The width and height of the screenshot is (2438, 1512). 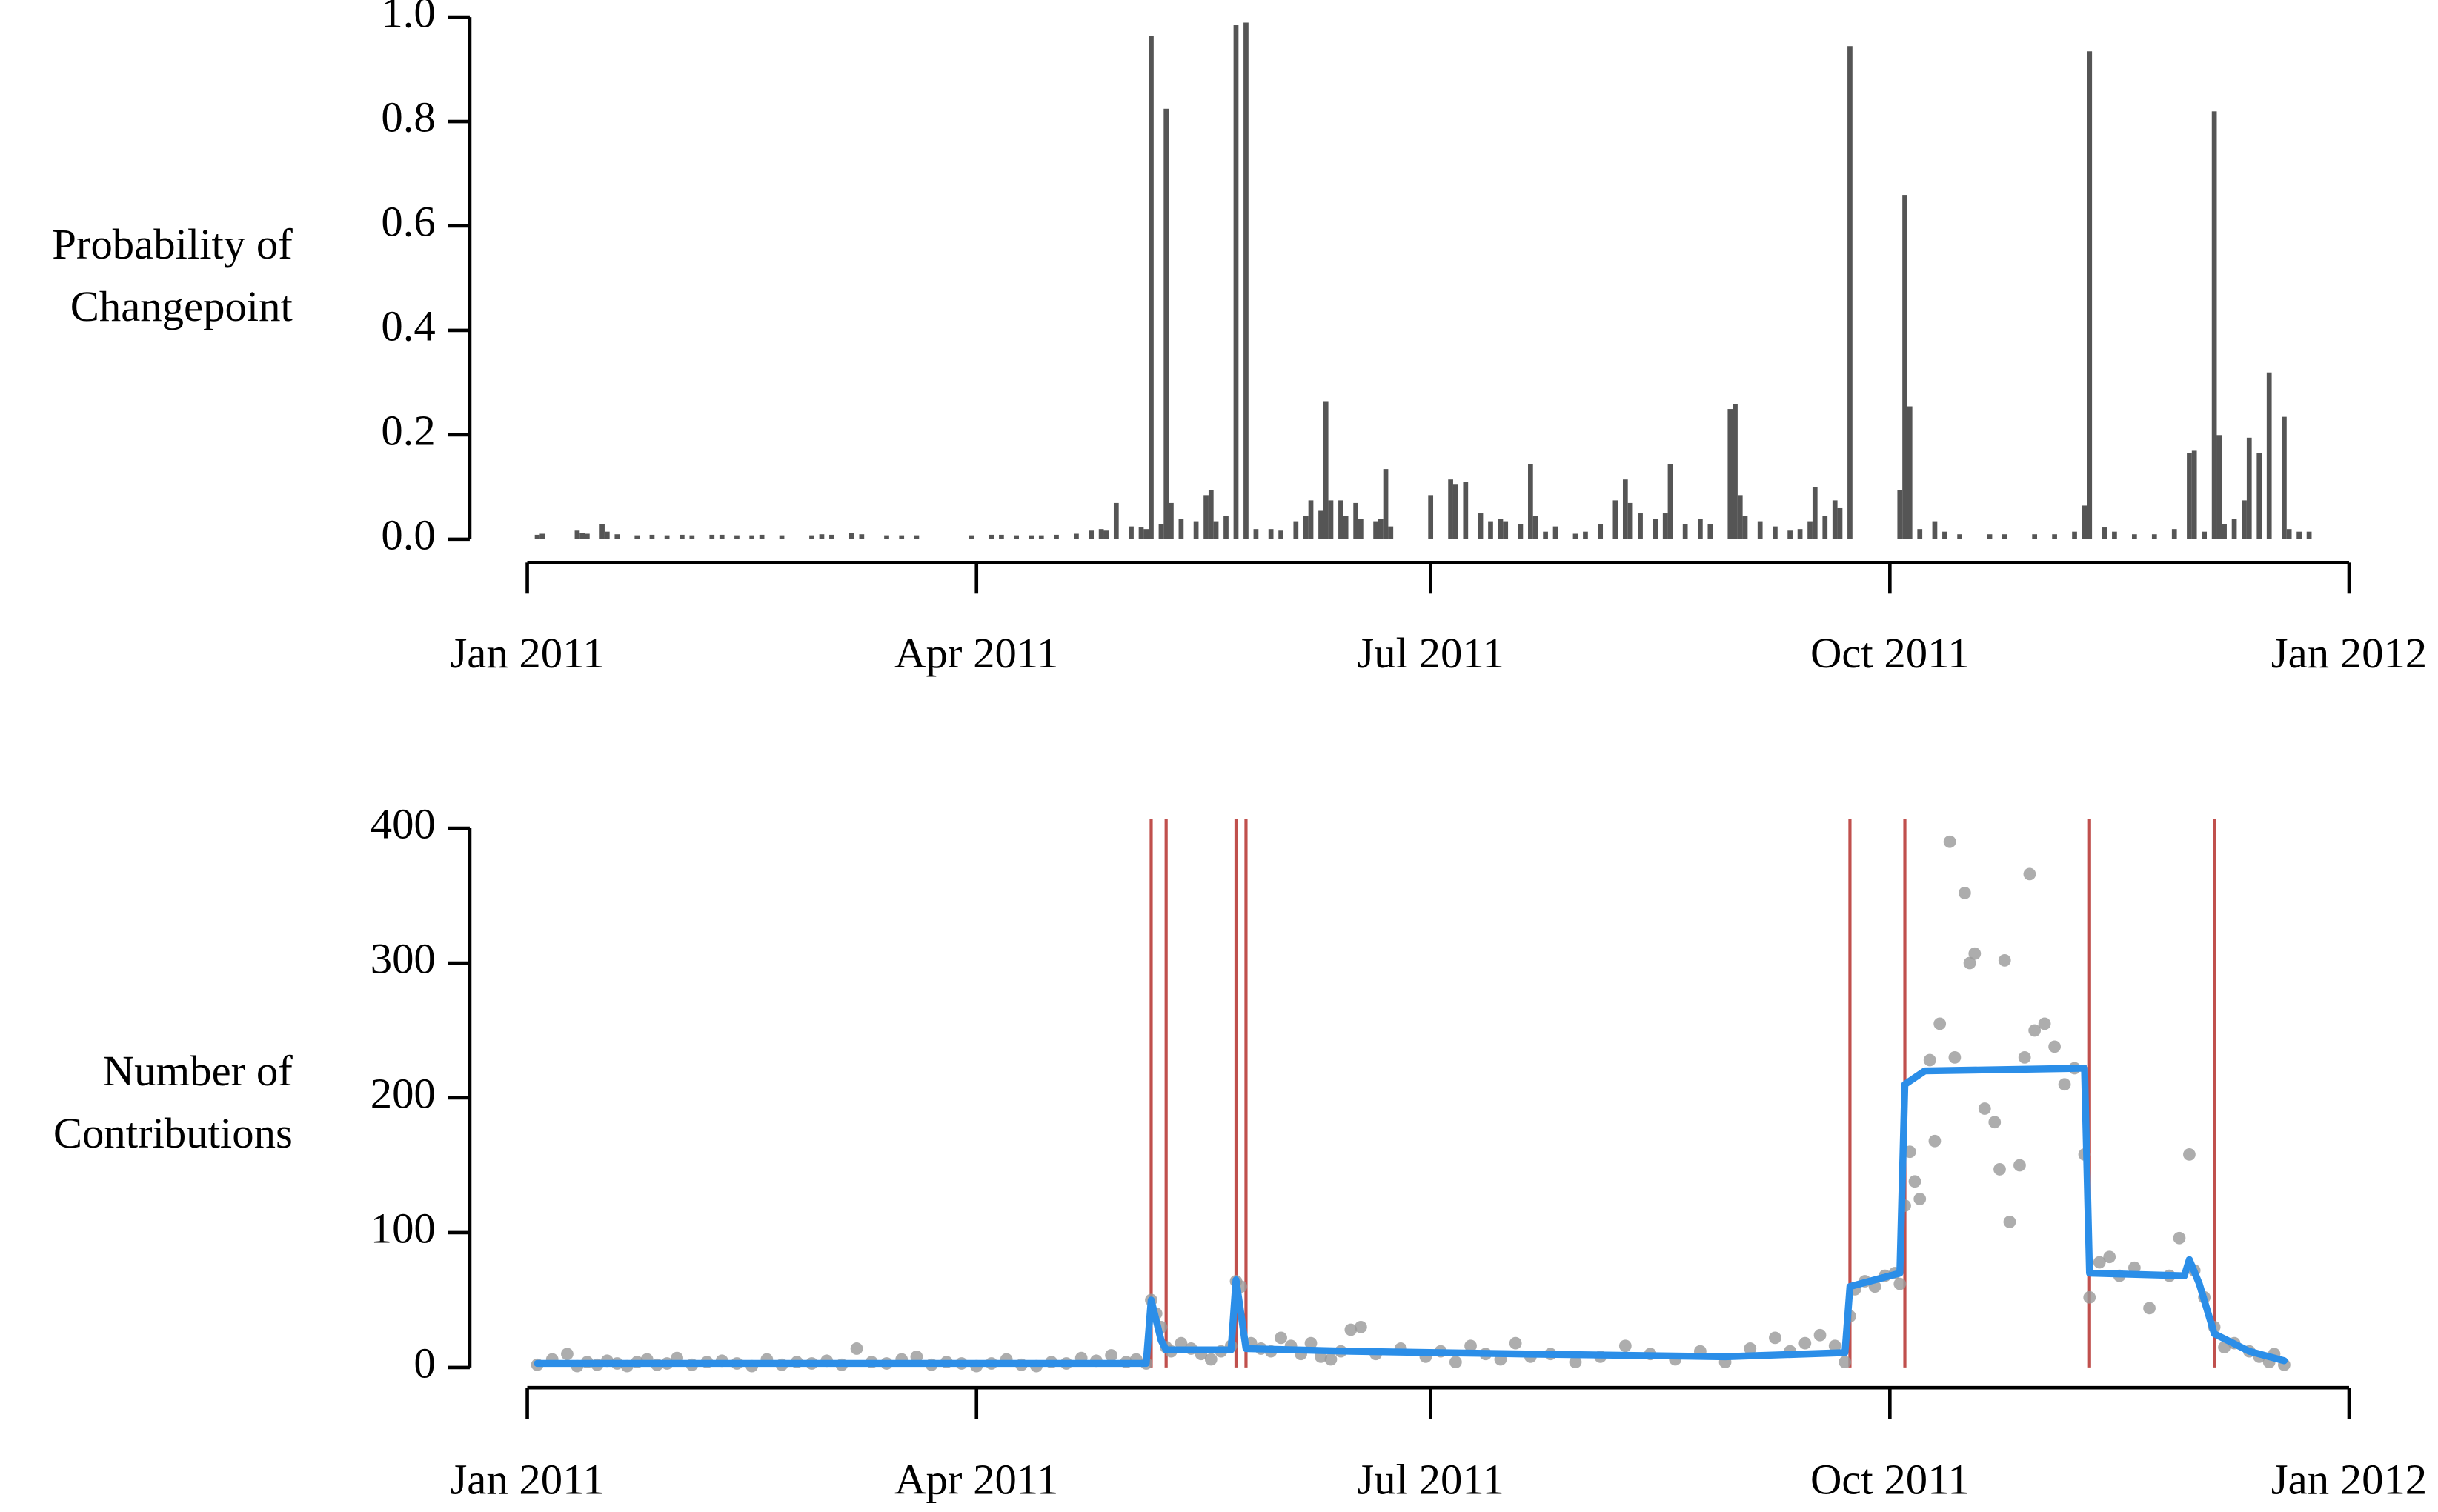 I want to click on y-tick-label: 0.0, so click(x=408, y=535).